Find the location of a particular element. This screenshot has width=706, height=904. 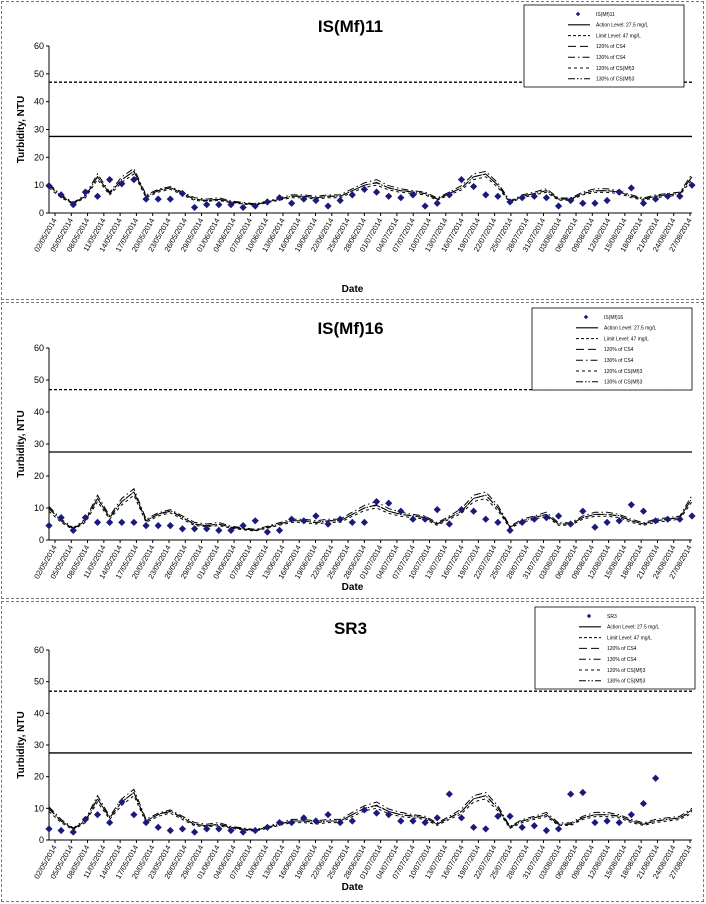

legend-label: Action Level: 27.5 mg/L is located at coordinates (630, 329).